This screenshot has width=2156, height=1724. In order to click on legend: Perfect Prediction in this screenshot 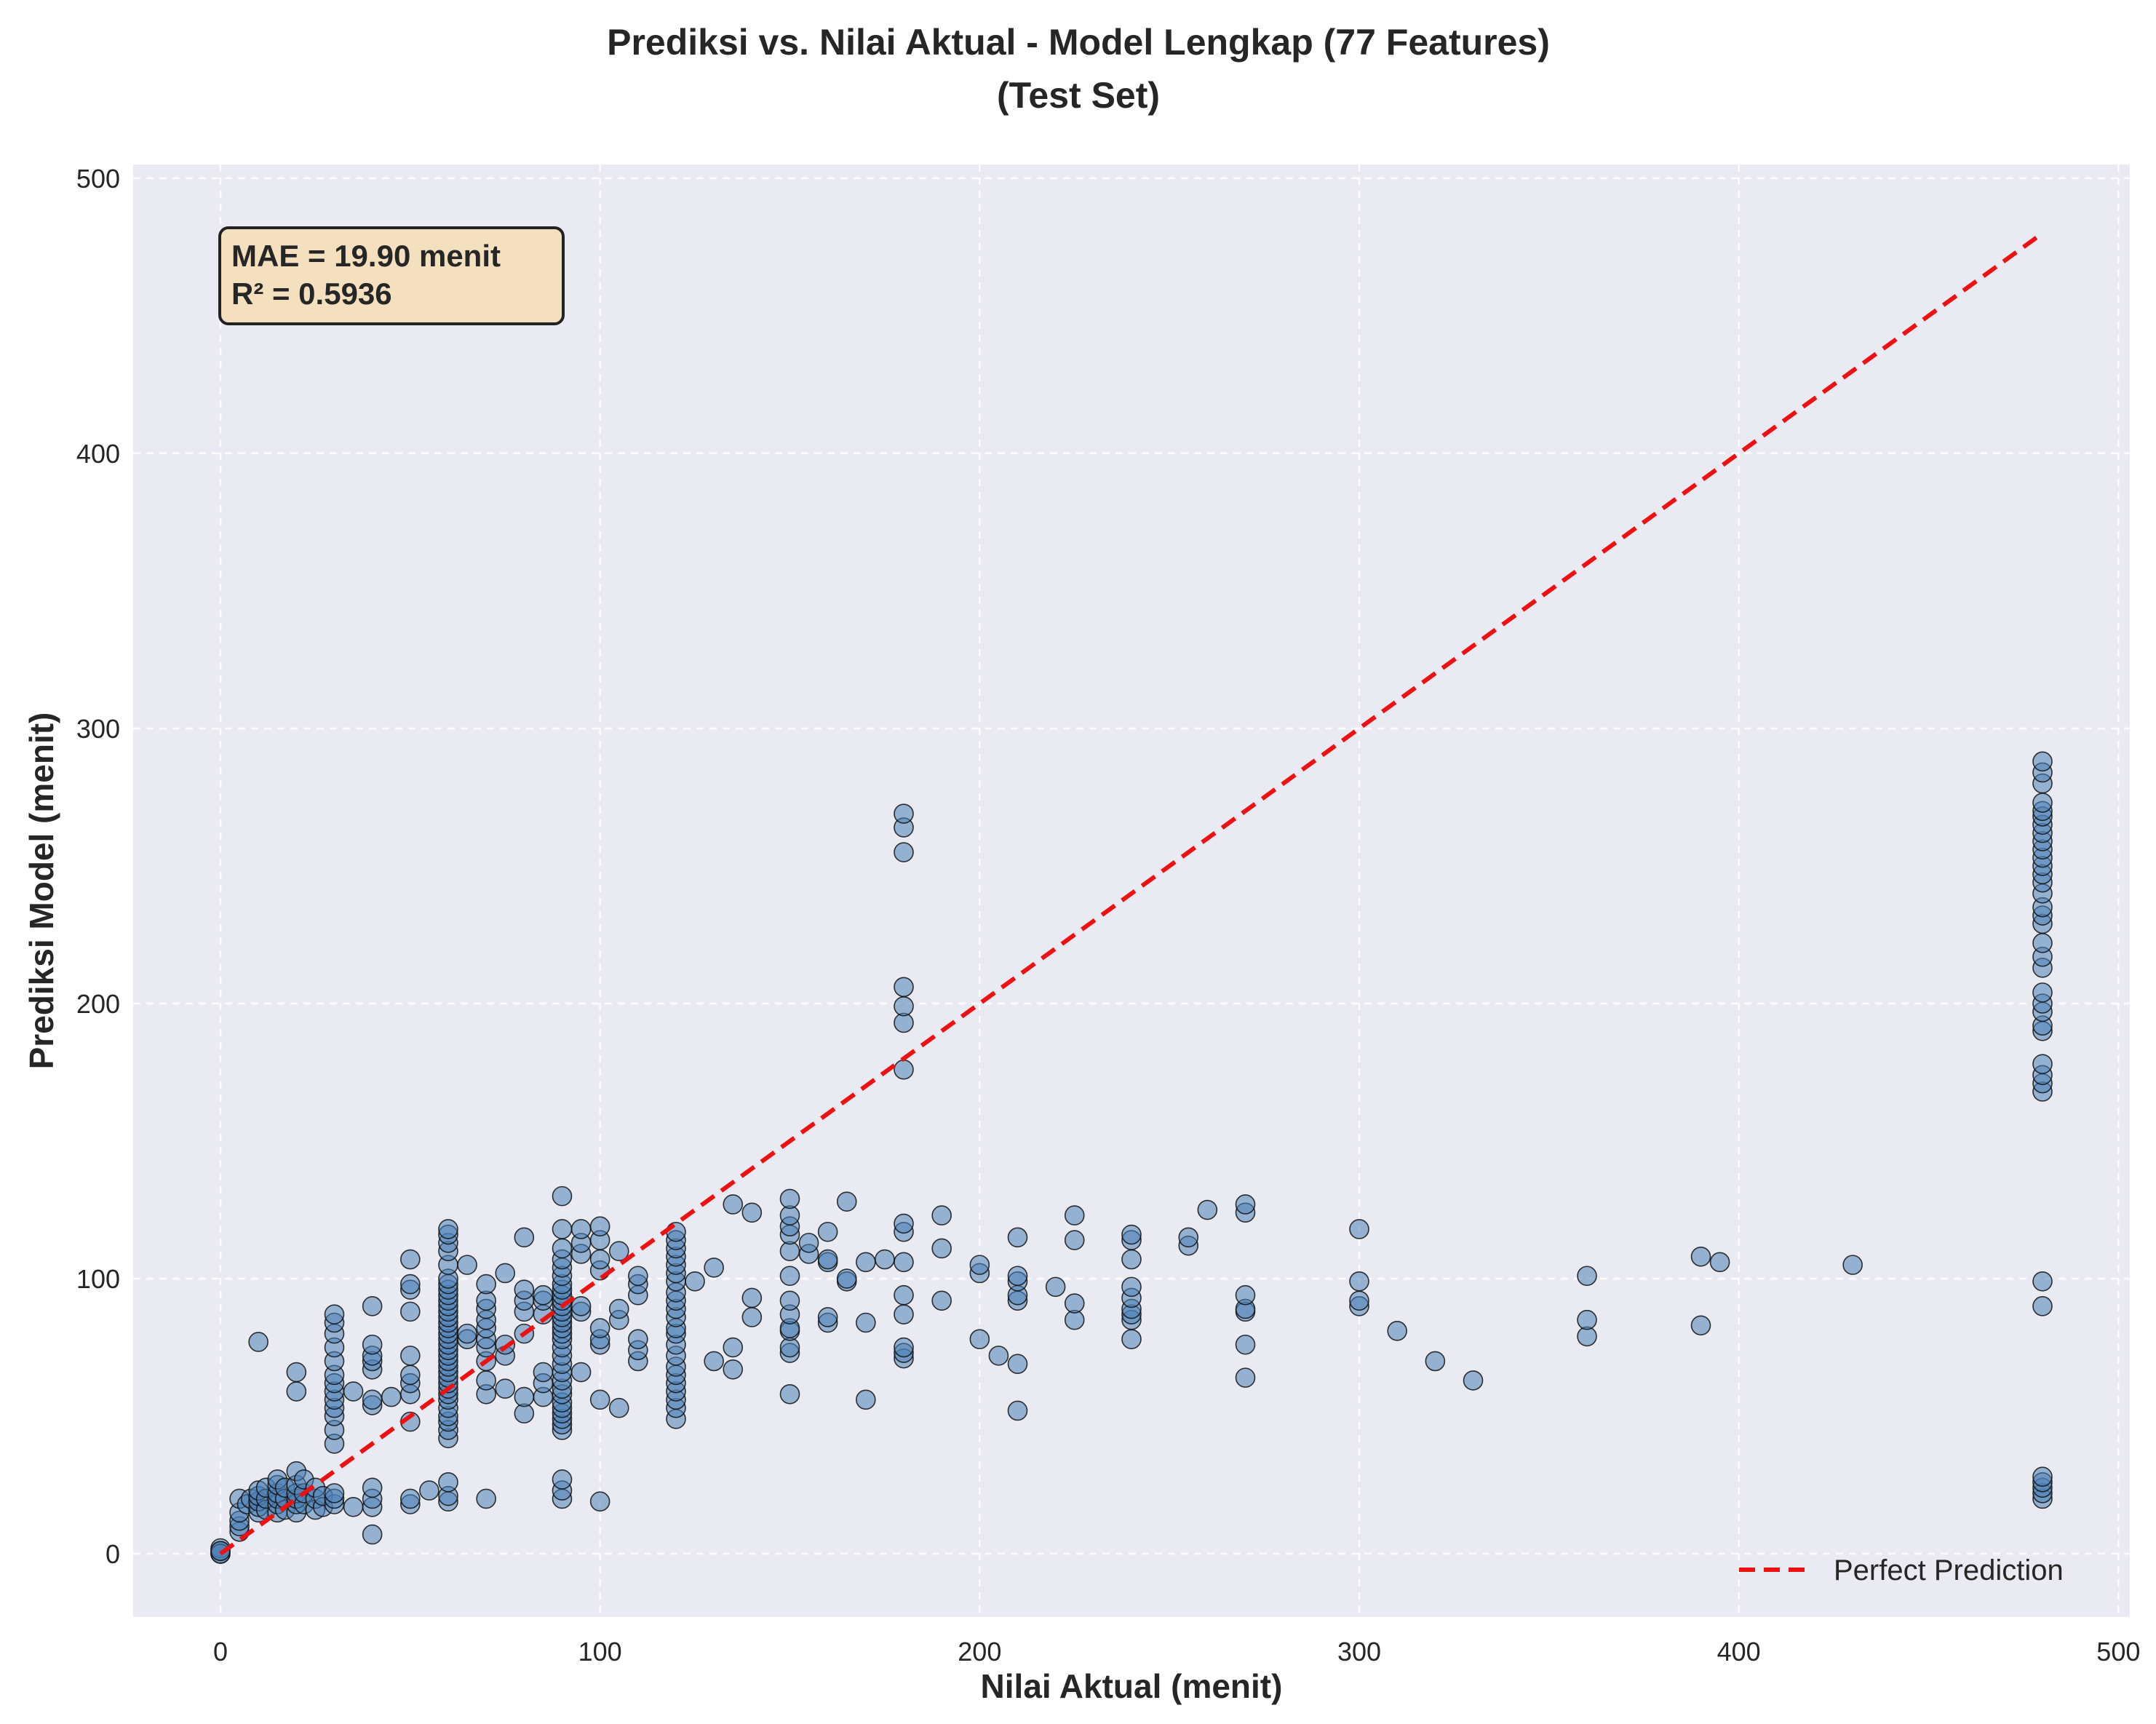, I will do `click(1902, 1570)`.